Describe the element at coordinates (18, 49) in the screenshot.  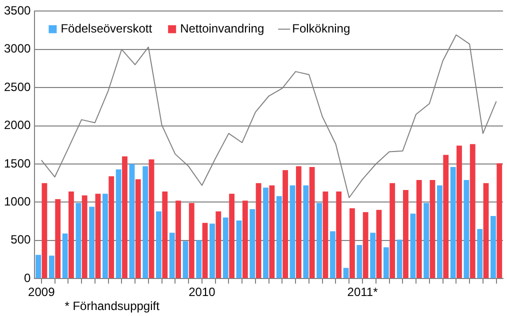
I see `y-tick-label: 3000` at that location.